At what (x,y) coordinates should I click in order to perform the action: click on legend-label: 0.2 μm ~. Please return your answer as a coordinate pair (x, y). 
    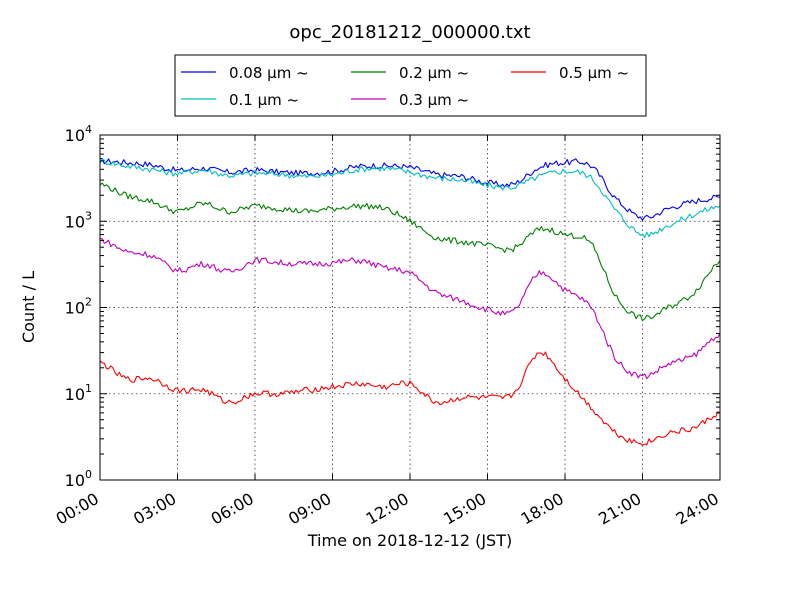
    Looking at the image, I should click on (434, 73).